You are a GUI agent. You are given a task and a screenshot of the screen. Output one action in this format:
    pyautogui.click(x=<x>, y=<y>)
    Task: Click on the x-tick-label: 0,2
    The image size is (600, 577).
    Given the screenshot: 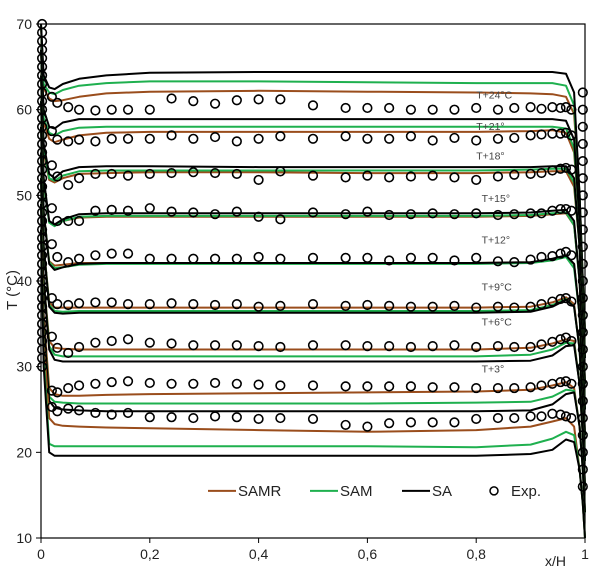 What is the action you would take?
    pyautogui.click(x=150, y=554)
    